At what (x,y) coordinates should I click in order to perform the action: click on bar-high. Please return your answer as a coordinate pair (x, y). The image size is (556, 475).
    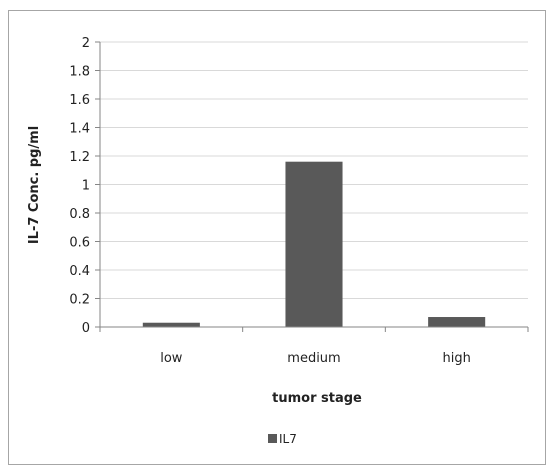
    Looking at the image, I should click on (457, 322).